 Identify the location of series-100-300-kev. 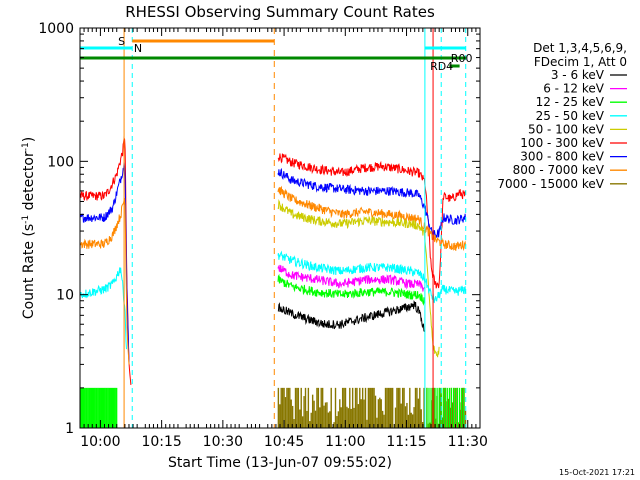
(105, 260).